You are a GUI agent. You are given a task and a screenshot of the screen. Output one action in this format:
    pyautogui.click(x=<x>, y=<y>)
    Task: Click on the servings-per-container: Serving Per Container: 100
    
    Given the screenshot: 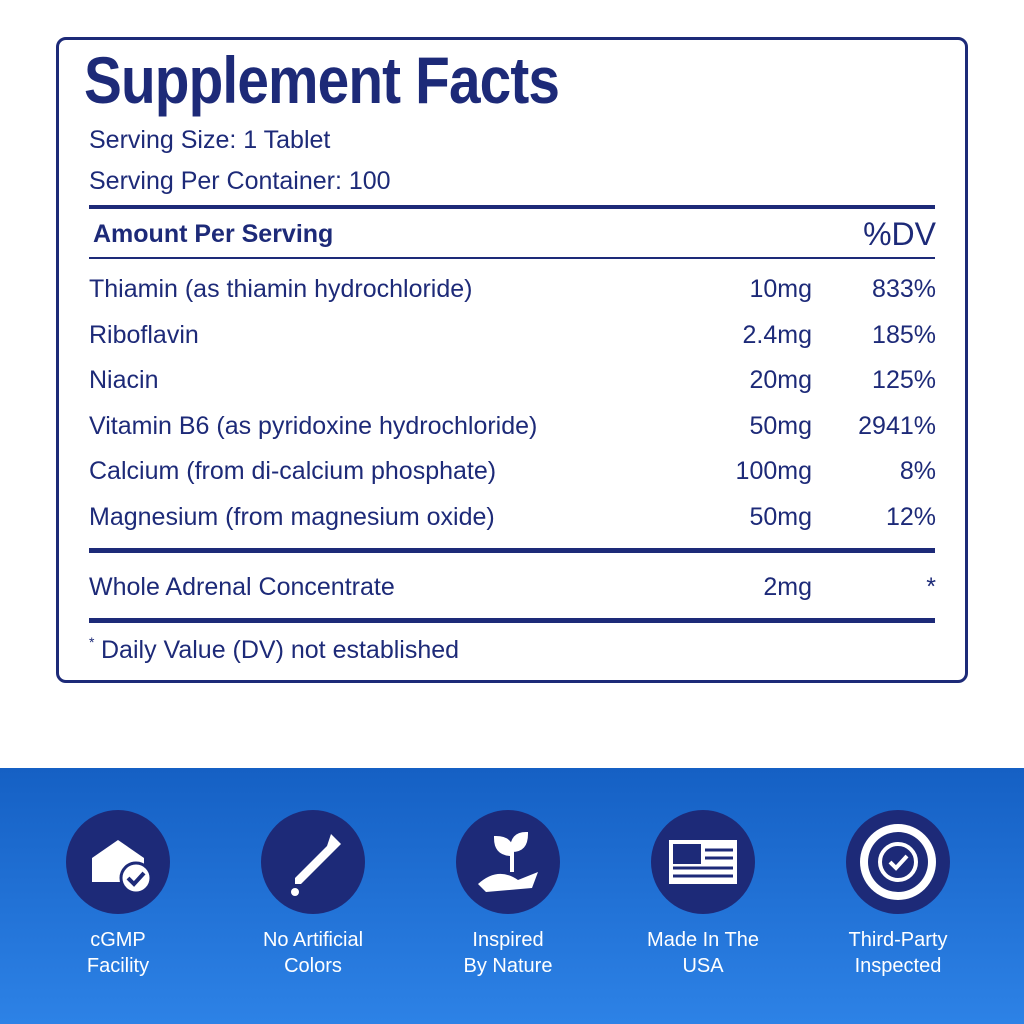 What is the action you would take?
    pyautogui.click(x=240, y=181)
    